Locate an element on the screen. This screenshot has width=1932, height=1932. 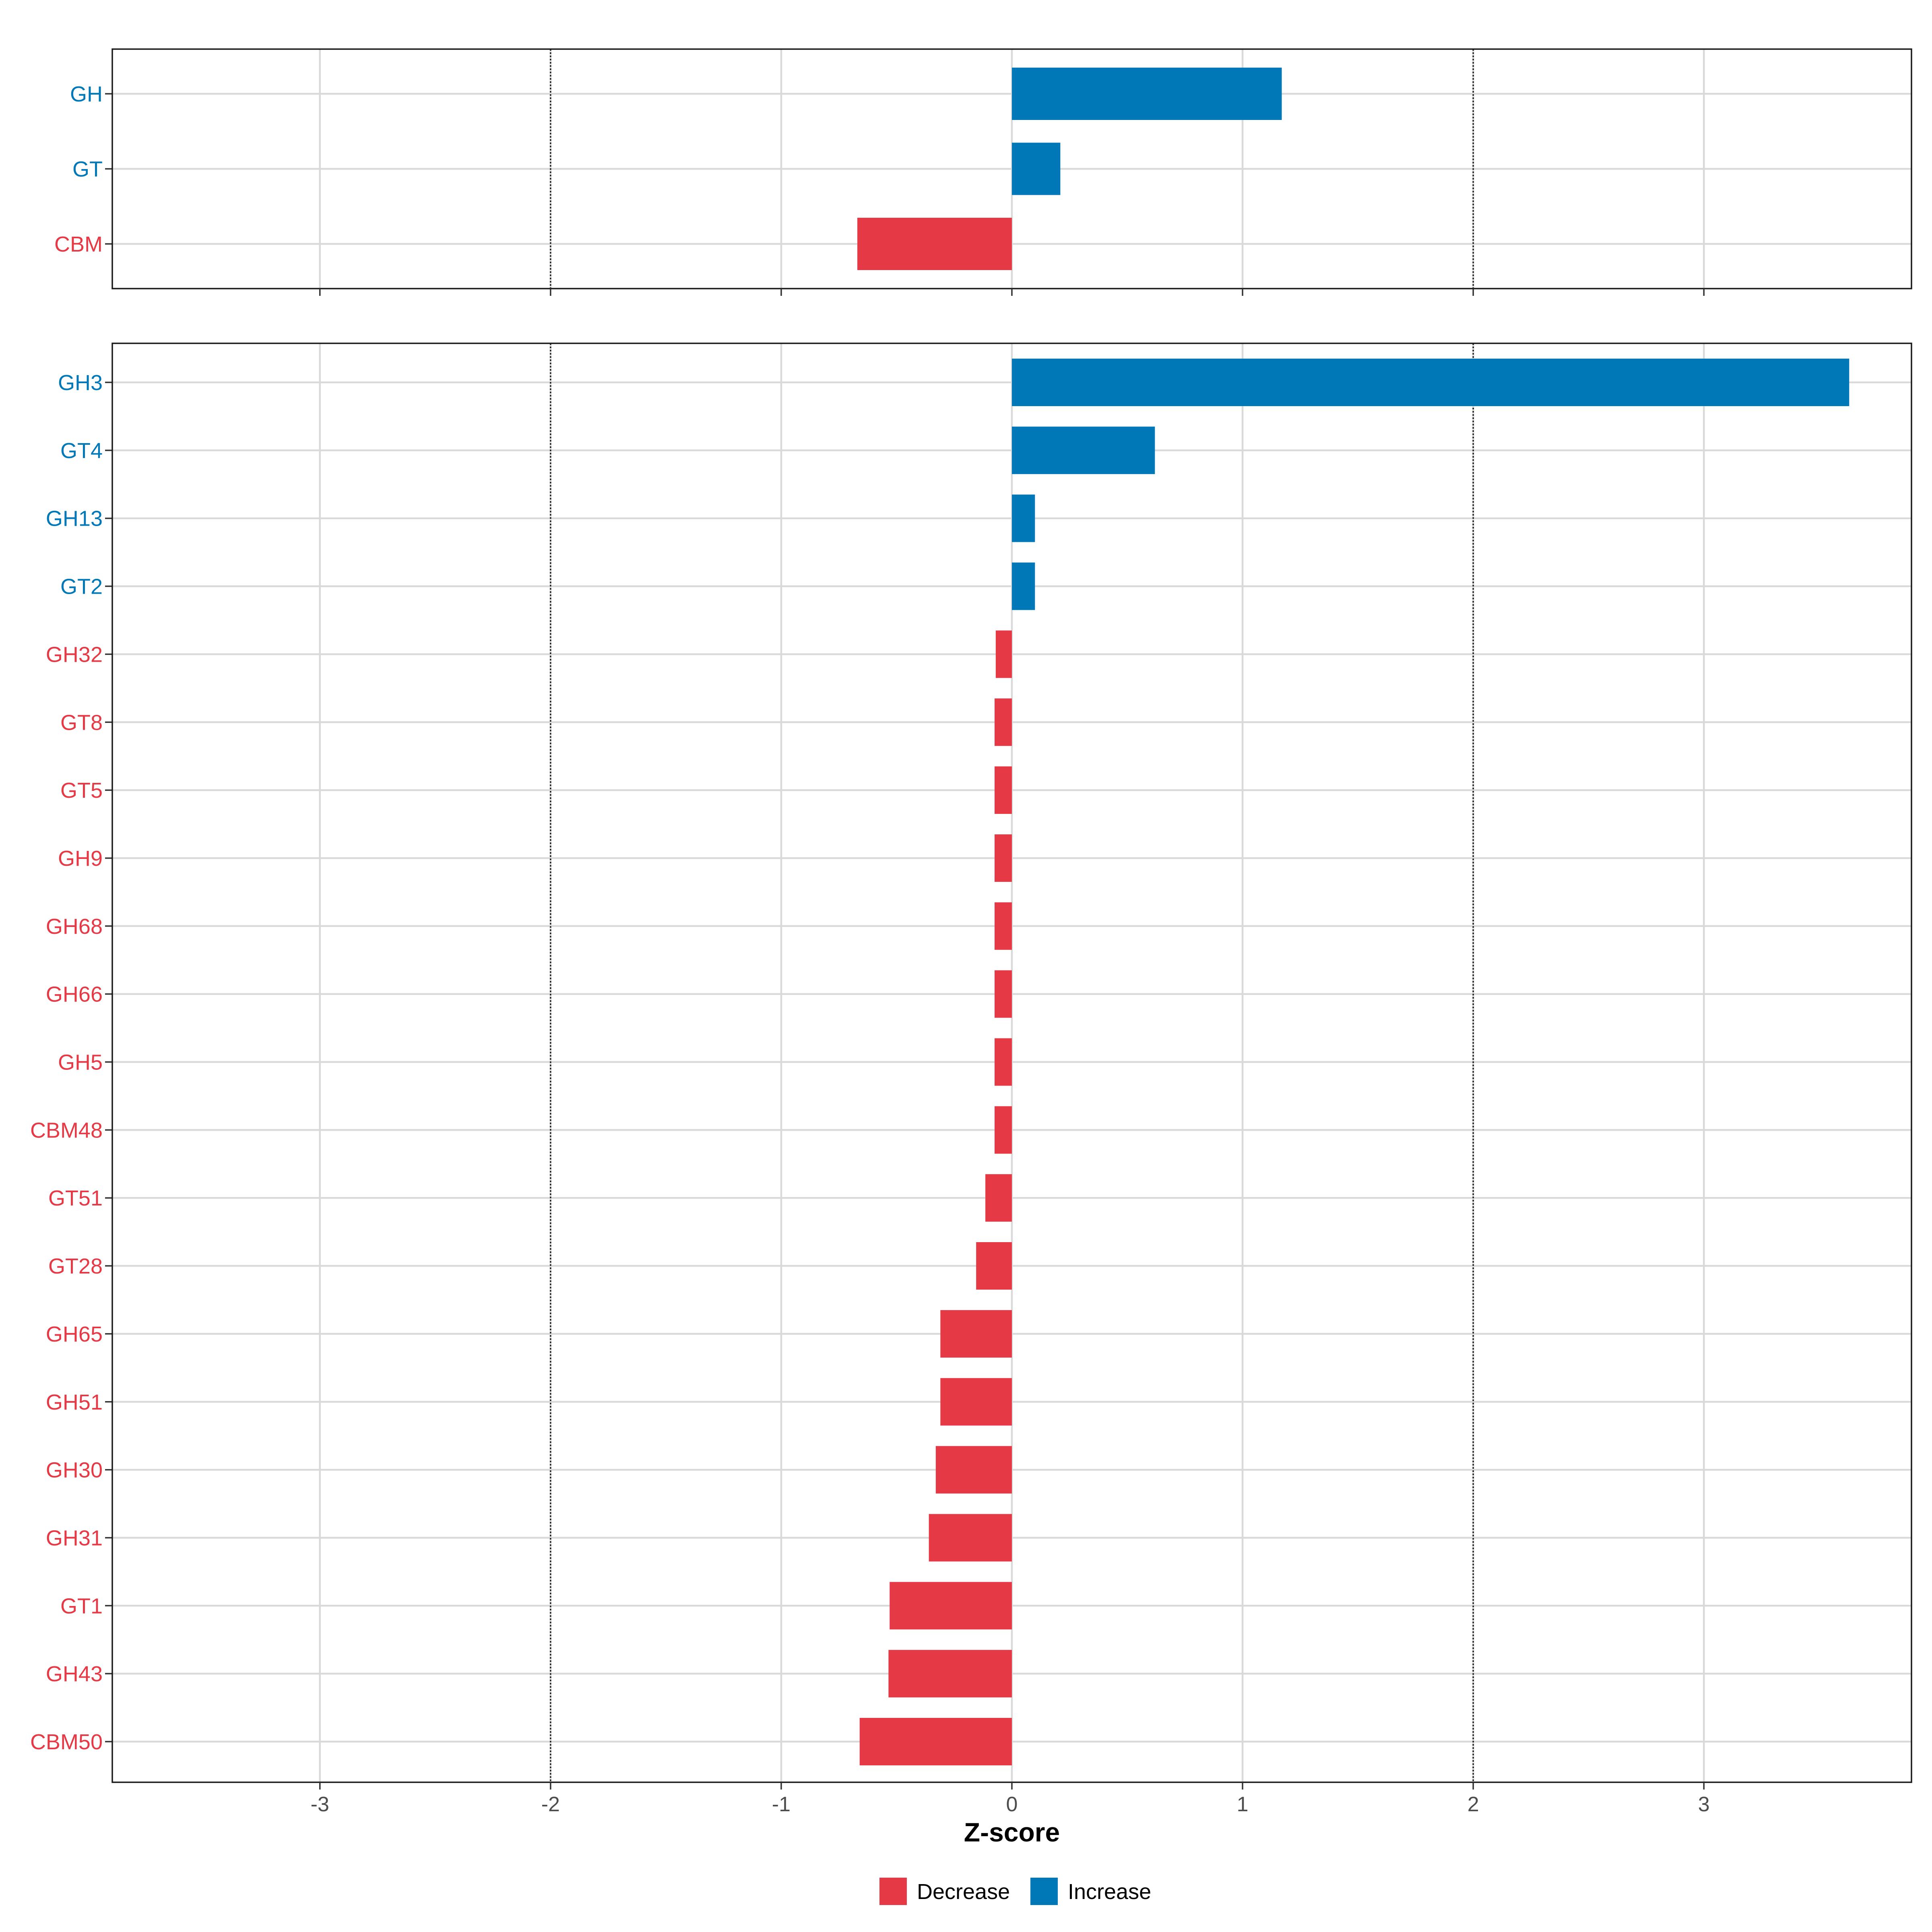
category-label: GT2 is located at coordinates (81, 587).